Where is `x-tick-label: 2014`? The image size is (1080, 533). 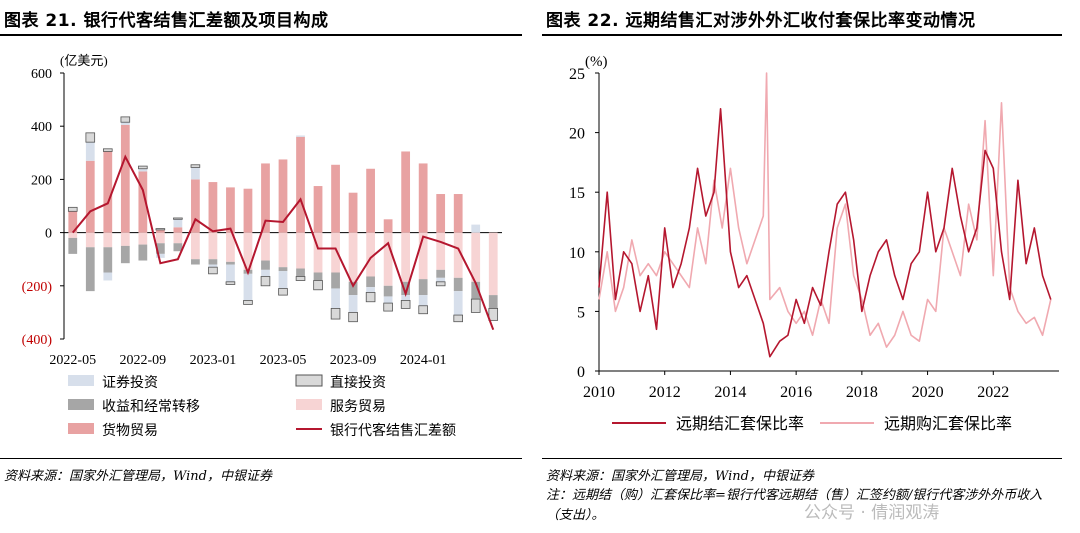
x-tick-label: 2014 is located at coordinates (730, 392).